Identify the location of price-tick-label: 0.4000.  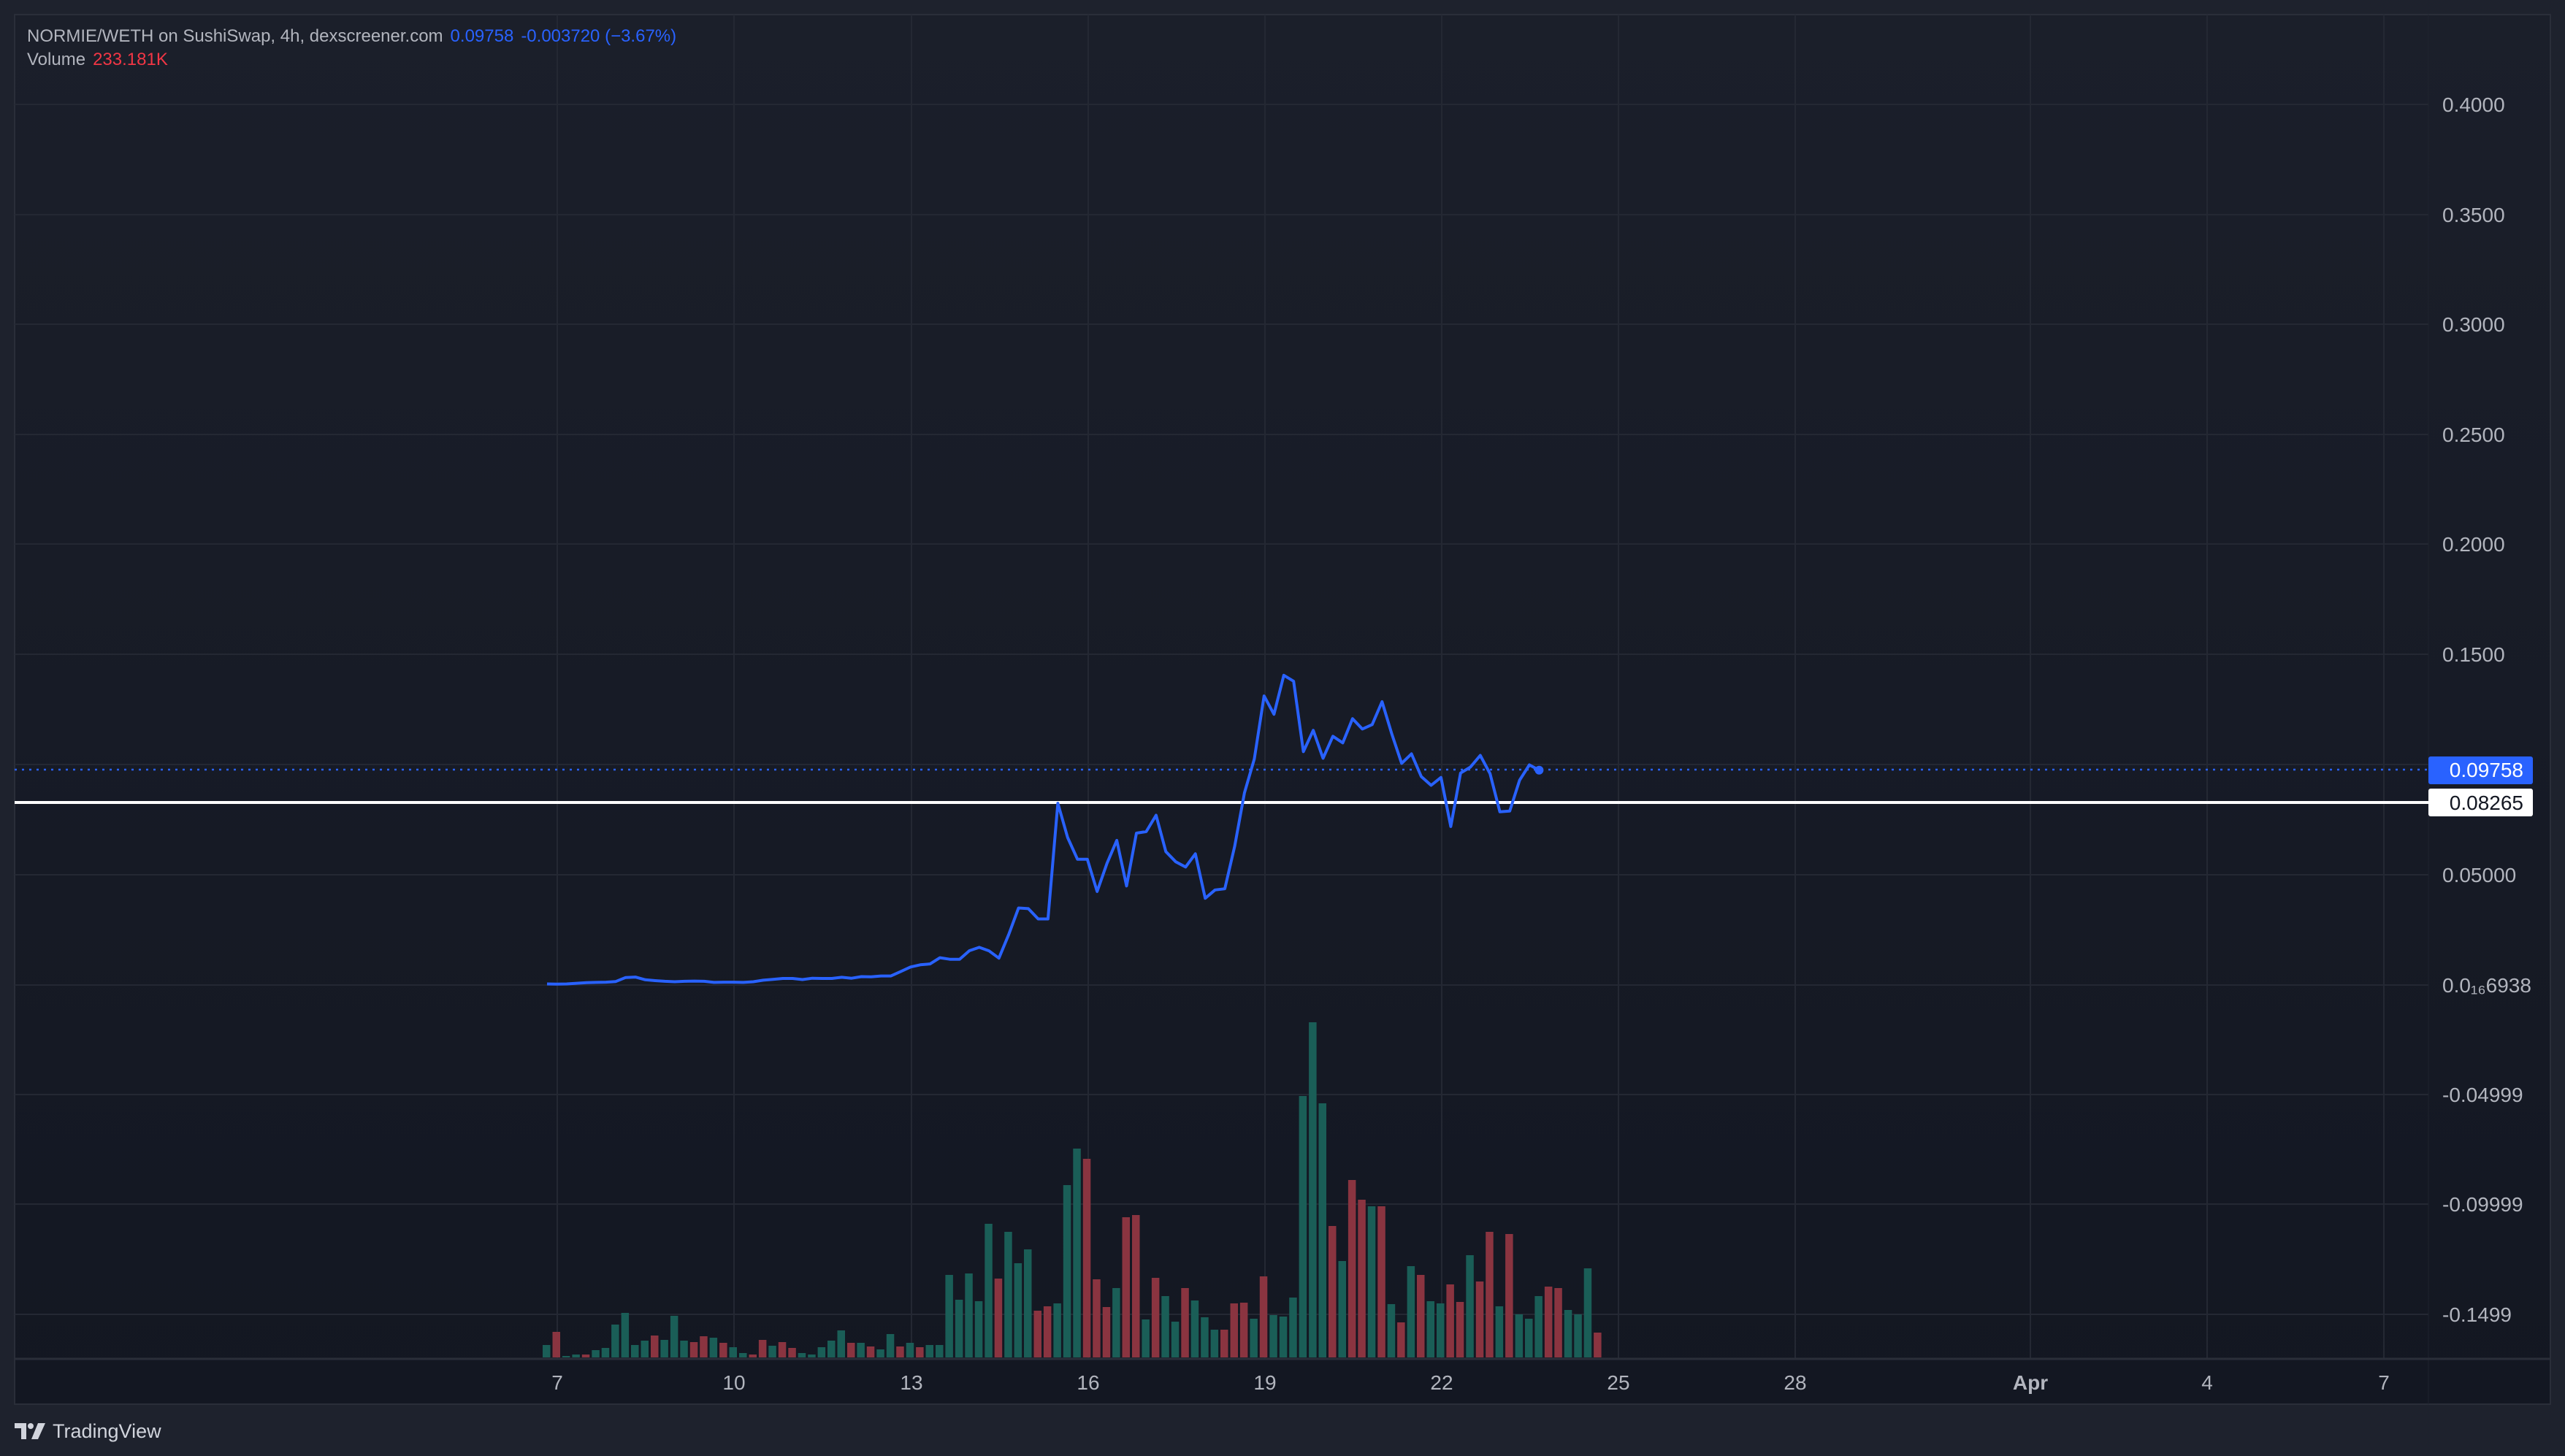
(2473, 104).